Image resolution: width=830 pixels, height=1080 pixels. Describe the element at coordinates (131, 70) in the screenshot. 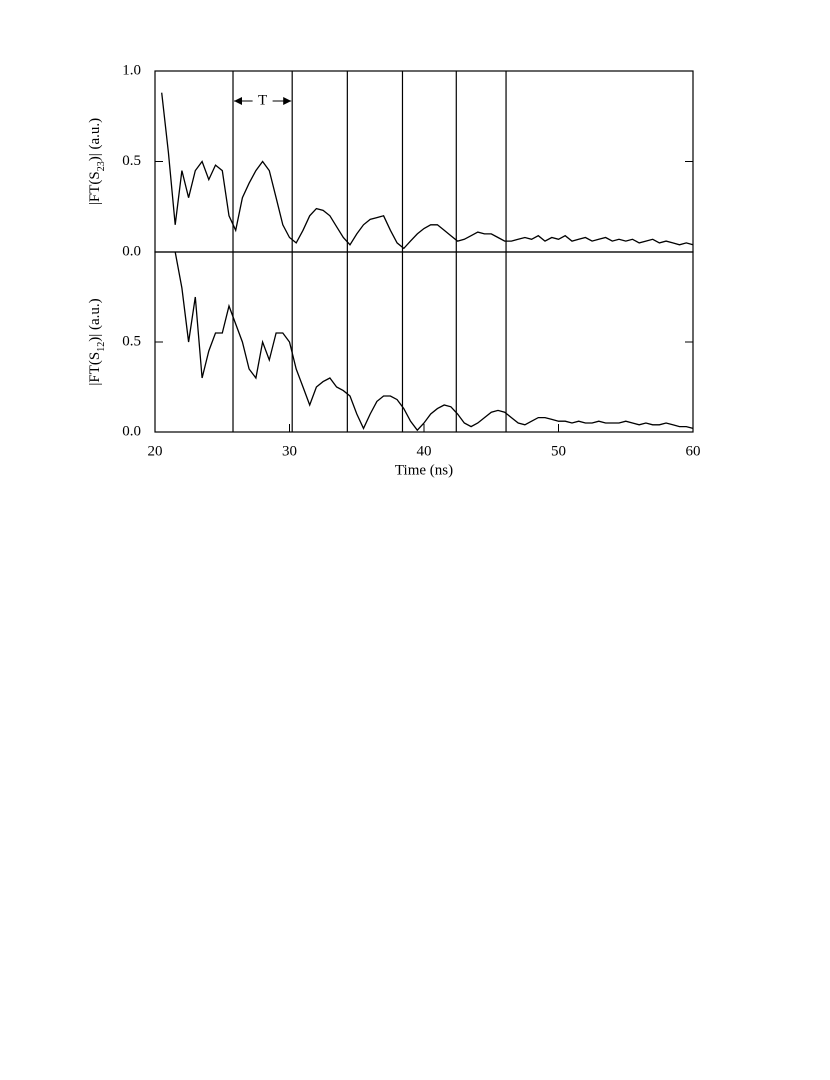

I see `y-tick-label: 1.0` at that location.